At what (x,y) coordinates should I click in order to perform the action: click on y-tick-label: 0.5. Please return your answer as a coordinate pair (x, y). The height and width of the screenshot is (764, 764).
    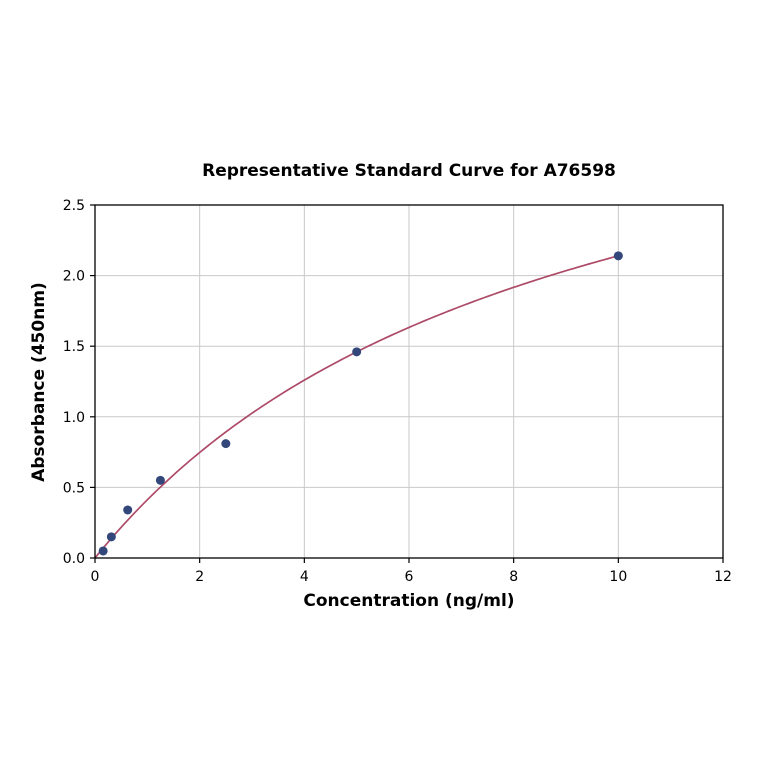
    Looking at the image, I should click on (74, 488).